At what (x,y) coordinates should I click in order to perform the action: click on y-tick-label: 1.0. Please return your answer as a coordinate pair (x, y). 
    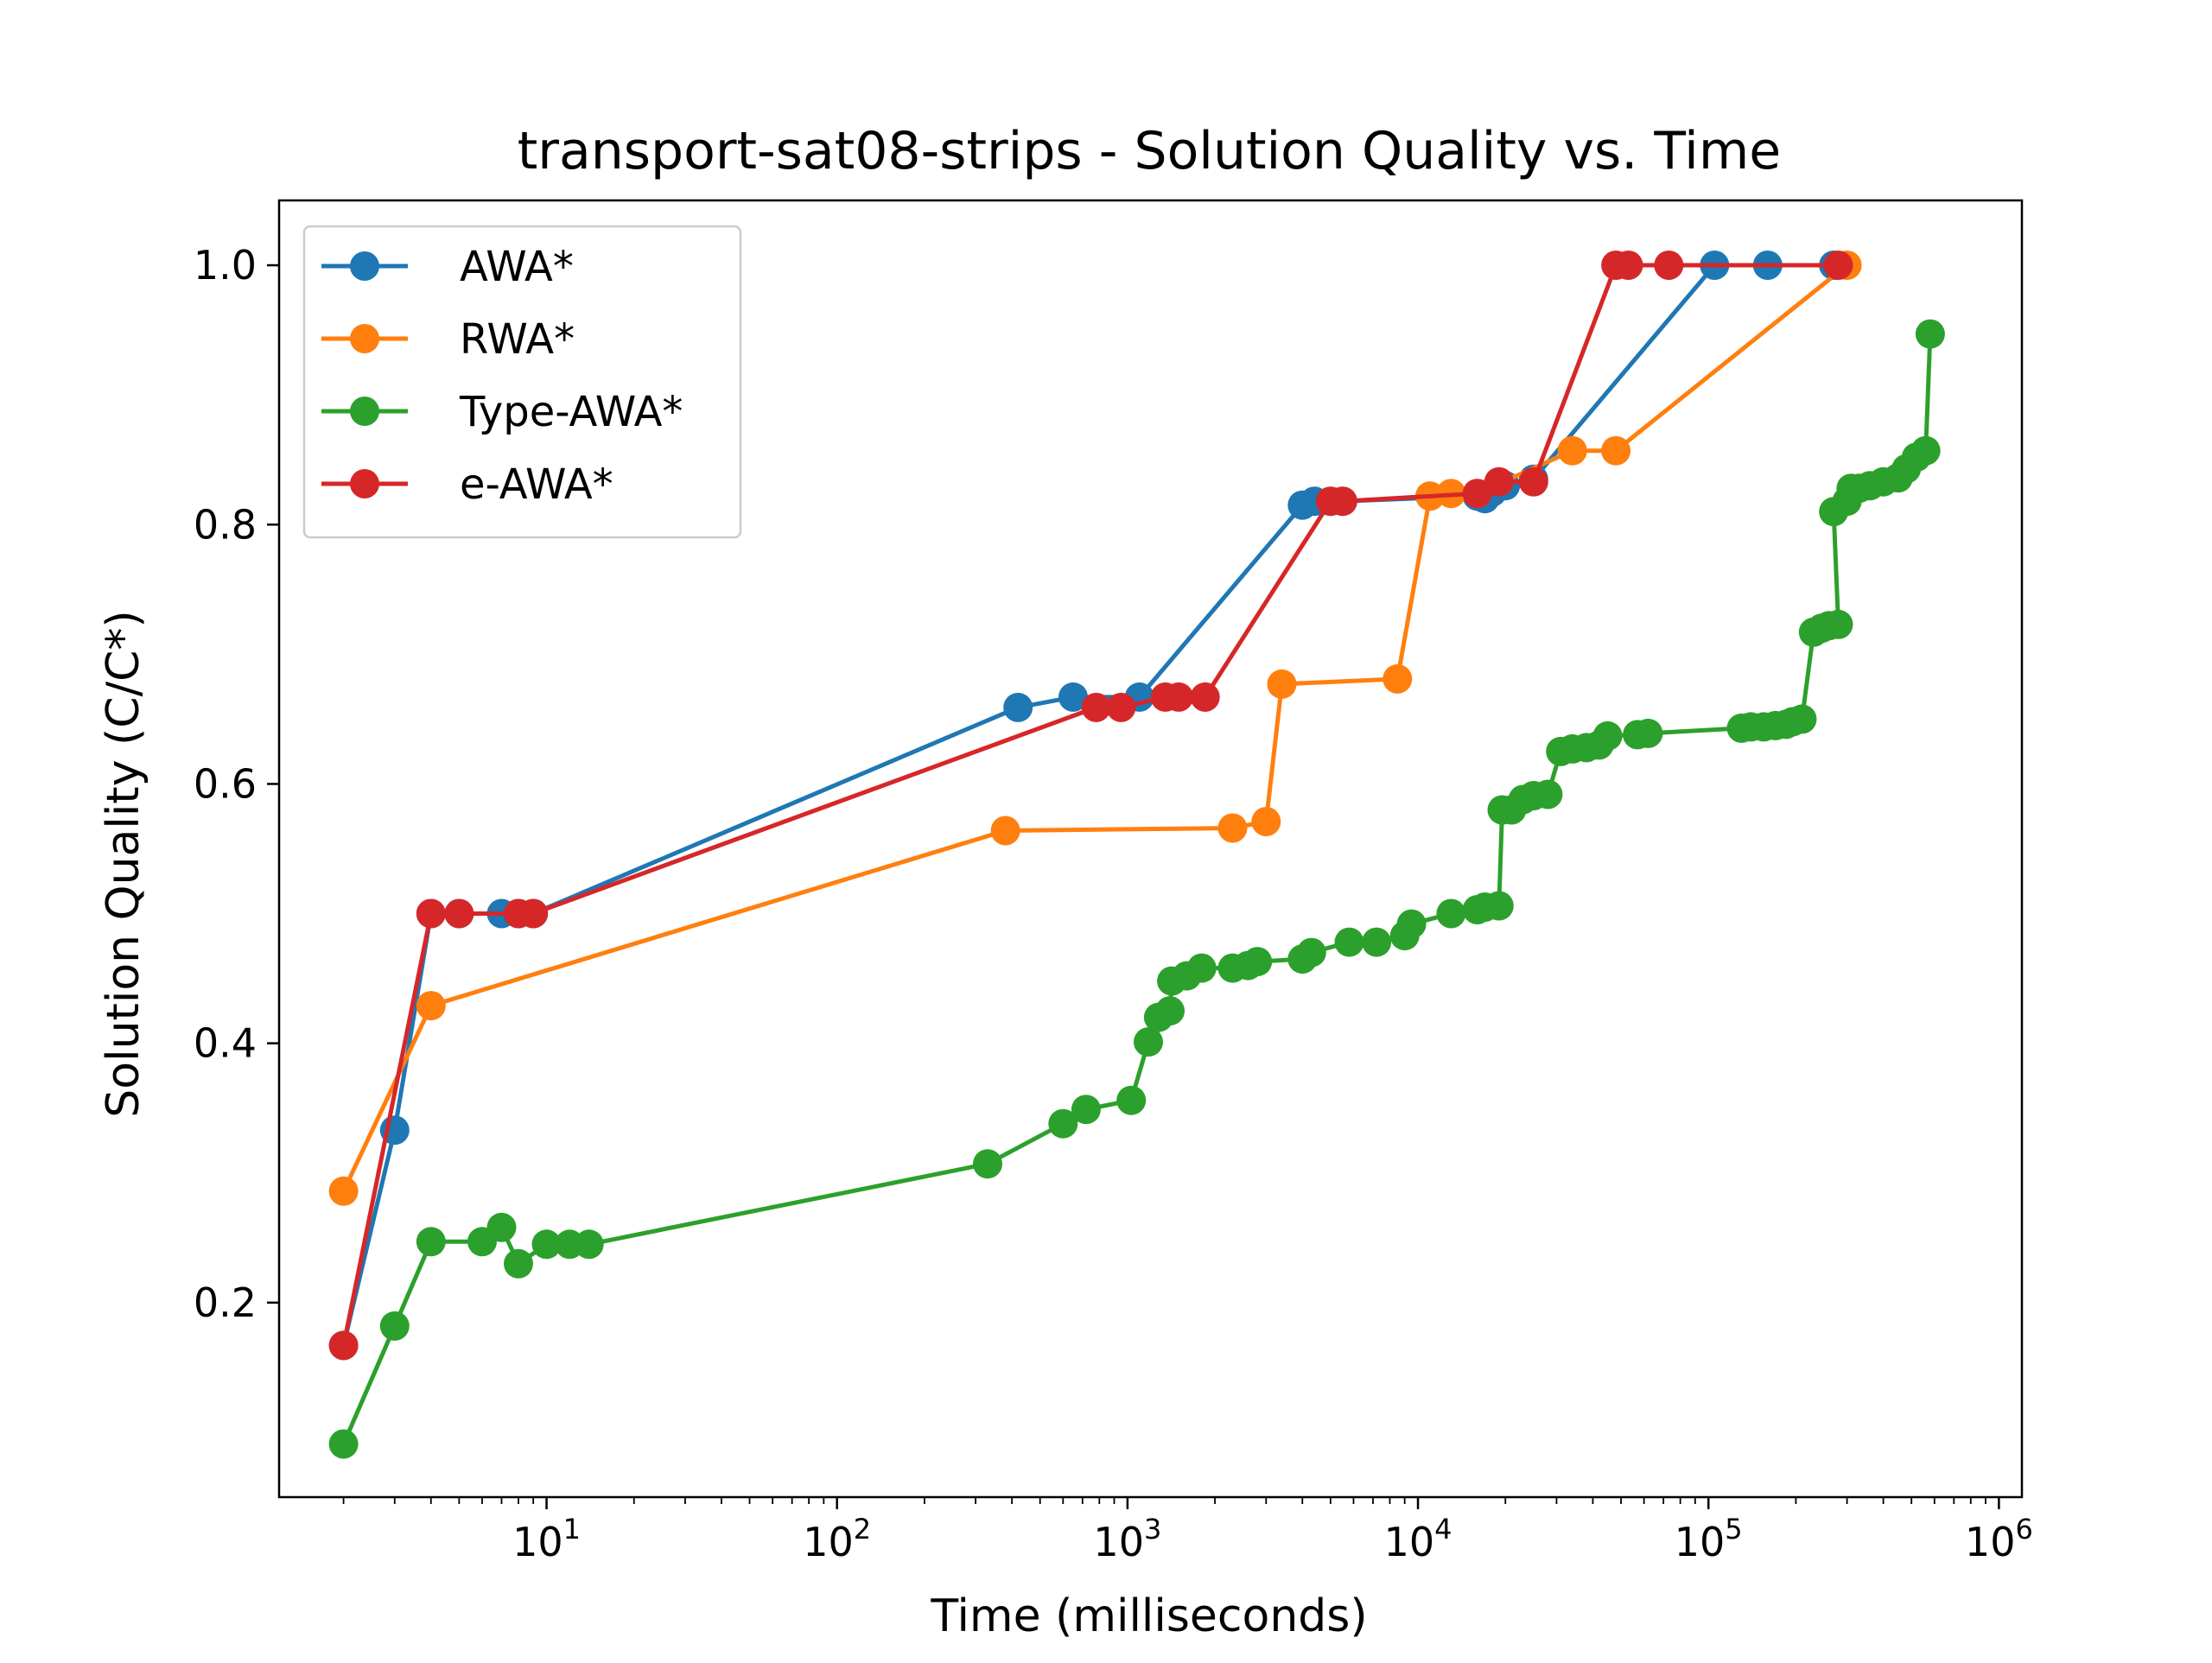
    Looking at the image, I should click on (225, 266).